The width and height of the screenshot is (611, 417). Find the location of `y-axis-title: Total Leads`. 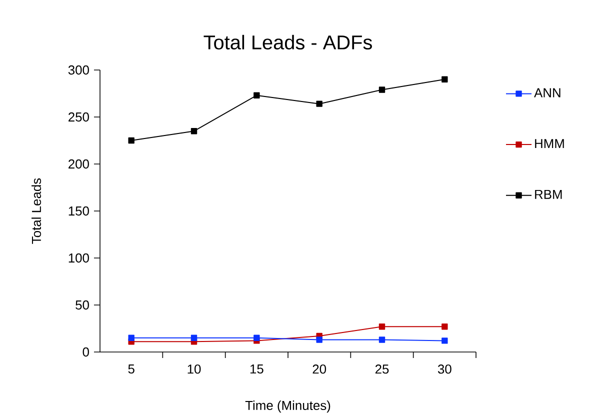

y-axis-title: Total Leads is located at coordinates (37, 211).